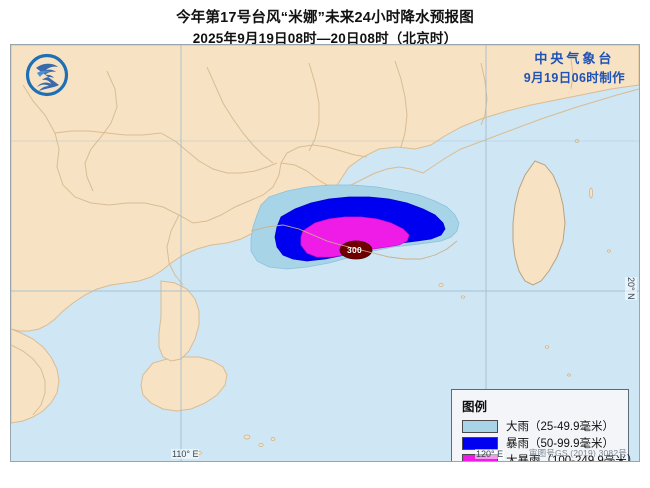 Image resolution: width=650 pixels, height=488 pixels. Describe the element at coordinates (480, 426) in the screenshot. I see `legend-swatch-heavy-rain` at that location.